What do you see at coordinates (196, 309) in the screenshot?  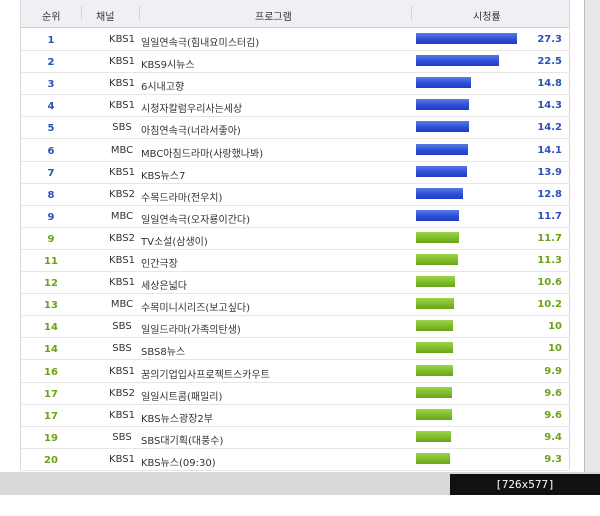 I see `program-cell: 수목미니시리즈(보고싶다)` at bounding box center [196, 309].